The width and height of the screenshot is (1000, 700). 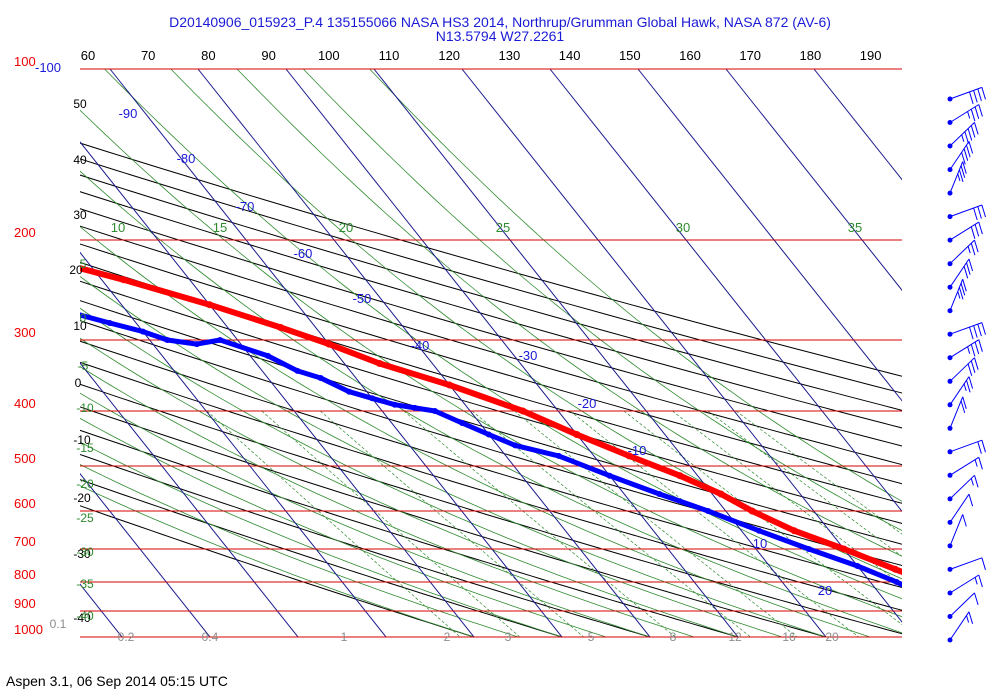 I want to click on isotherm-label: -60, so click(x=303, y=253).